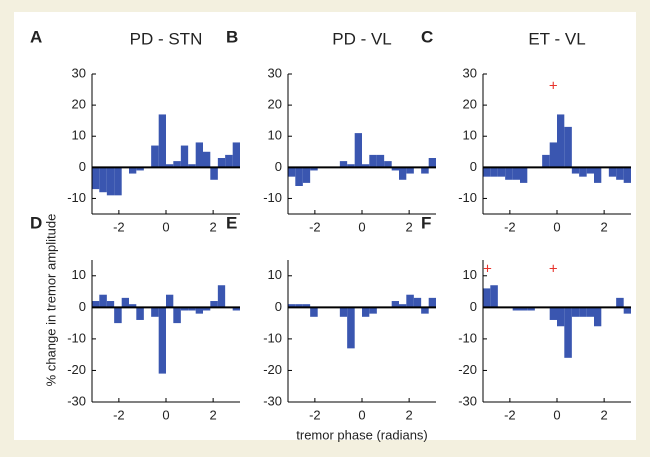 The image size is (650, 457). I want to click on panel-letter: E, so click(231, 222).